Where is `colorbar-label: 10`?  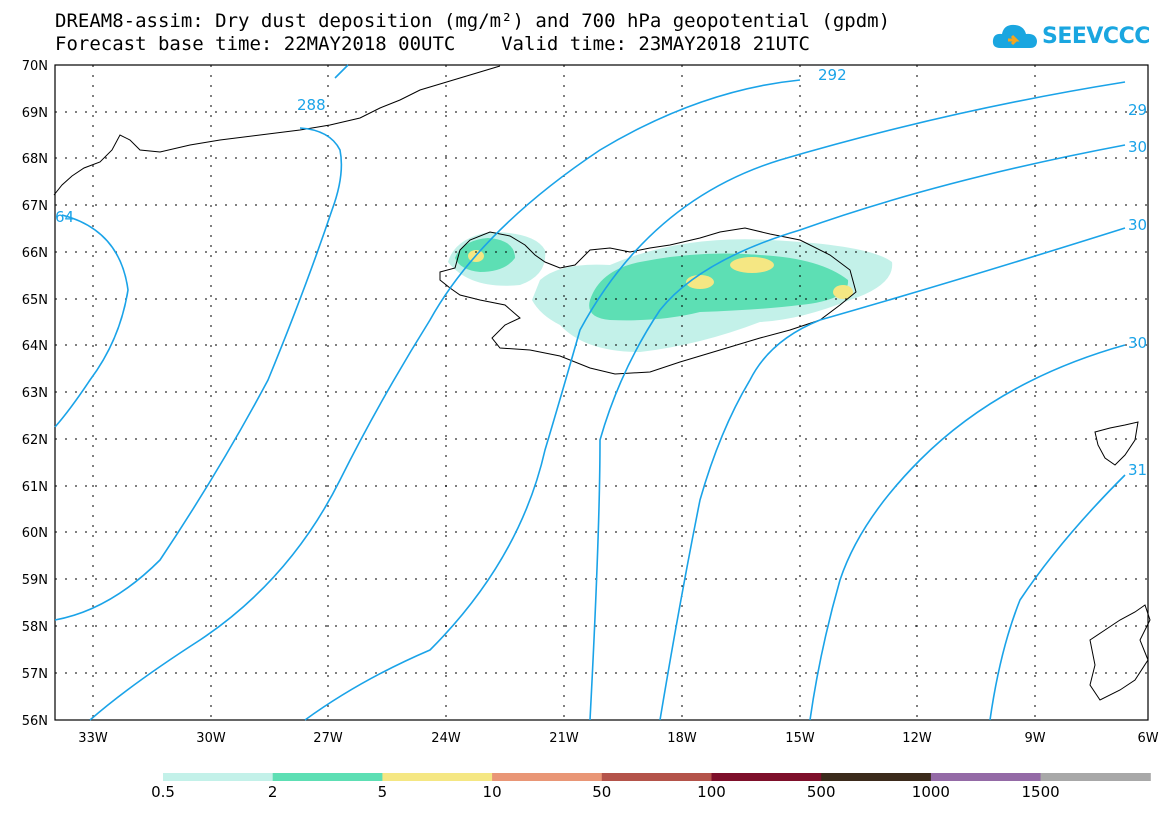 colorbar-label: 10 is located at coordinates (492, 792).